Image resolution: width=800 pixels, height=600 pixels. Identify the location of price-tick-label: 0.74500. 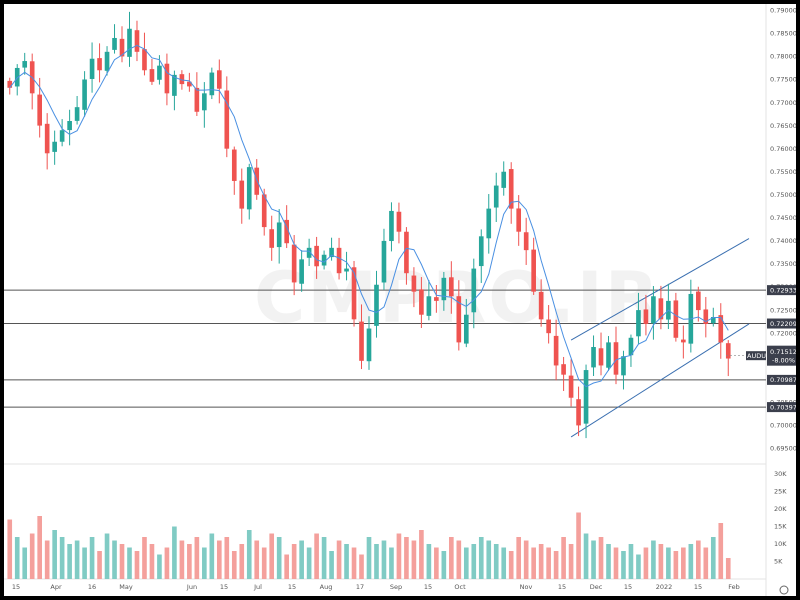
(783, 218).